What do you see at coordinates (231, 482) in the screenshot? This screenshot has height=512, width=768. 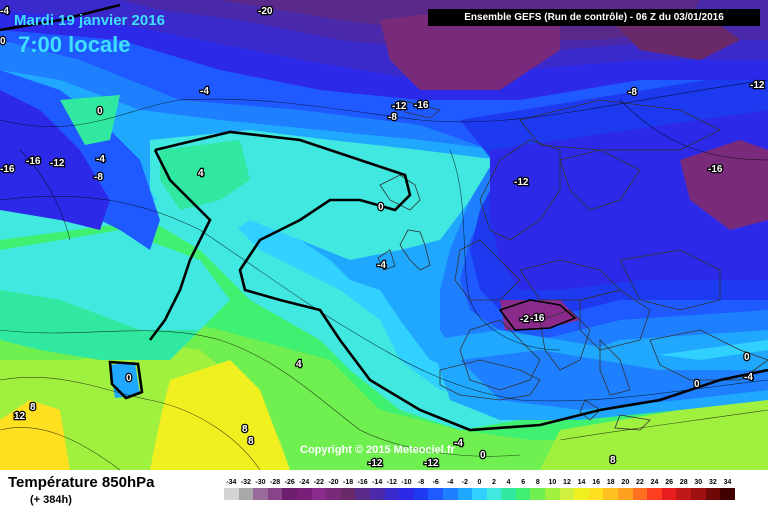 I see `legend-label: -34` at bounding box center [231, 482].